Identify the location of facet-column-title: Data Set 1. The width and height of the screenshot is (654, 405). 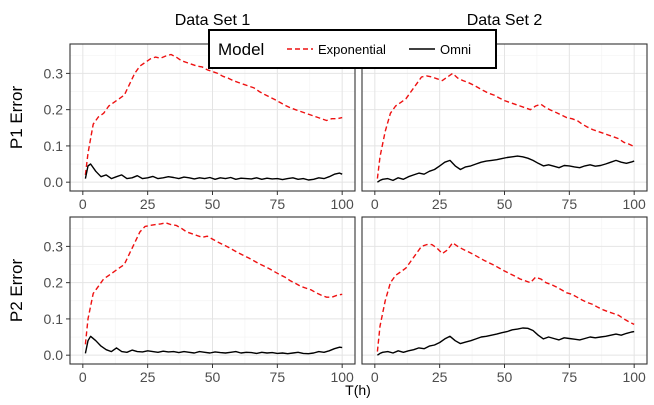
(213, 20).